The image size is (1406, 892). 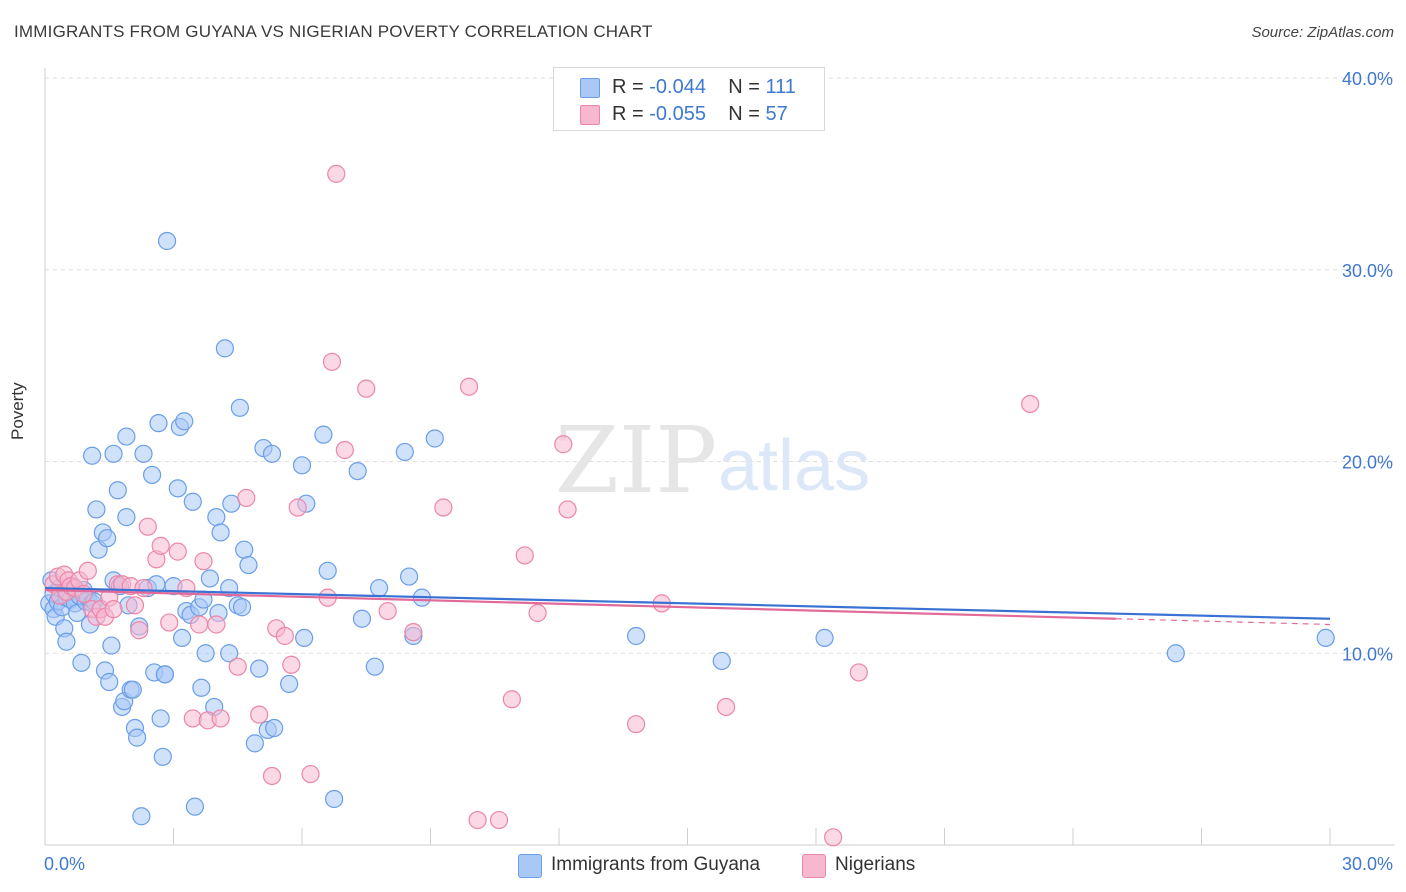 I want to click on x-tick-label: 30.0%, so click(x=1367, y=864).